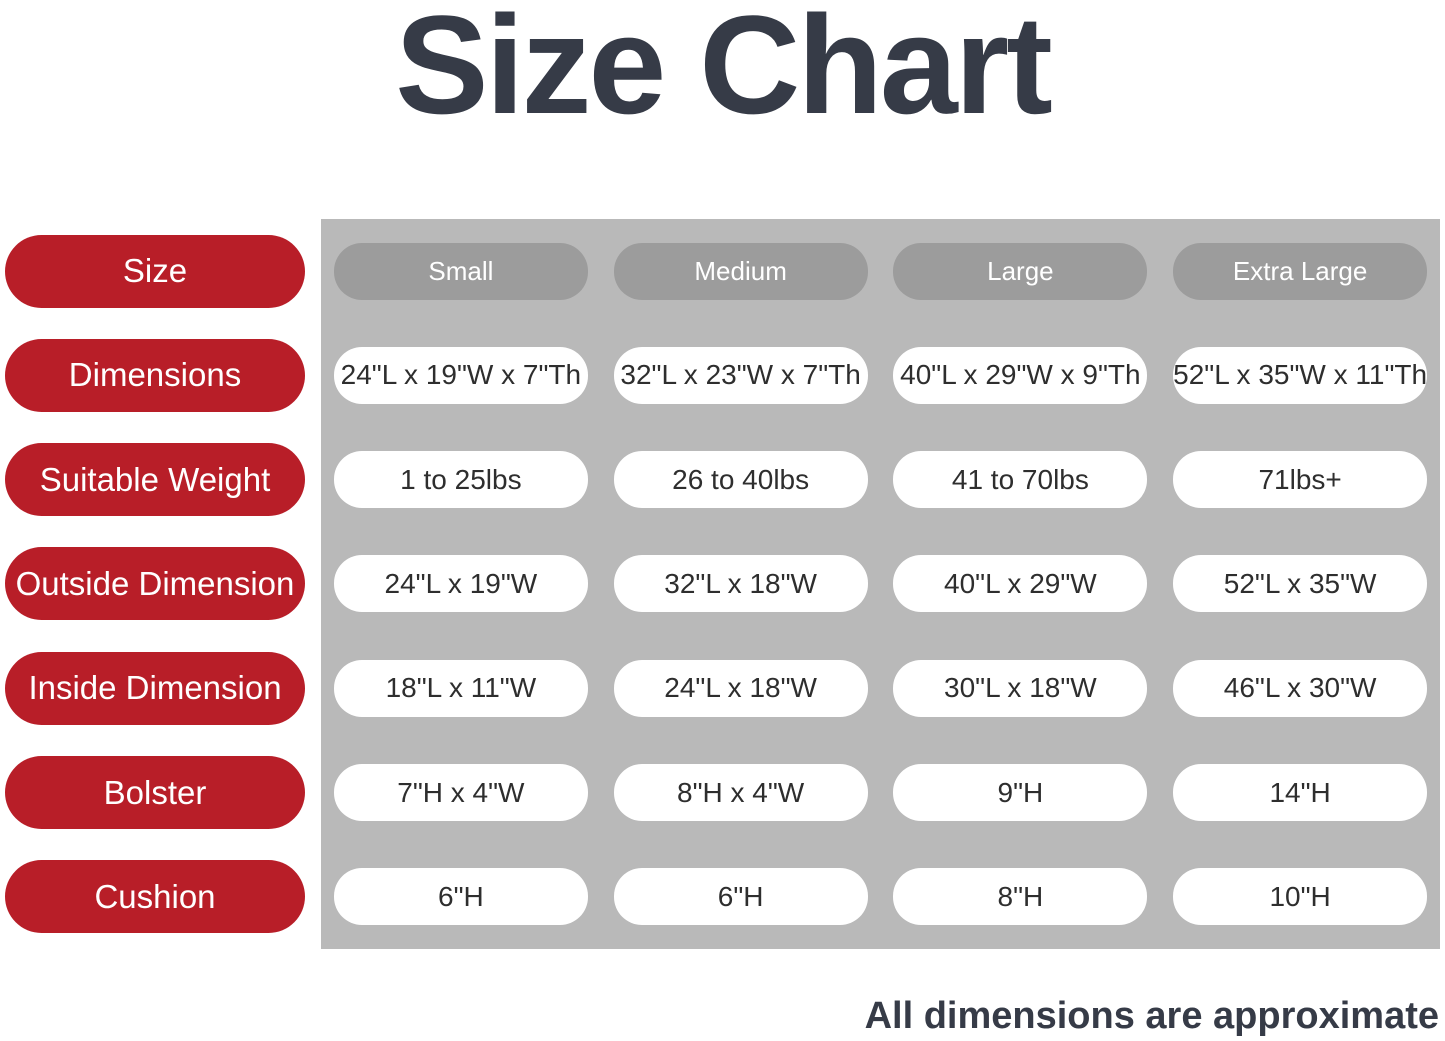 The image size is (1445, 1041). What do you see at coordinates (1020, 480) in the screenshot?
I see `cell-weight-large: 41 to 70lbs` at bounding box center [1020, 480].